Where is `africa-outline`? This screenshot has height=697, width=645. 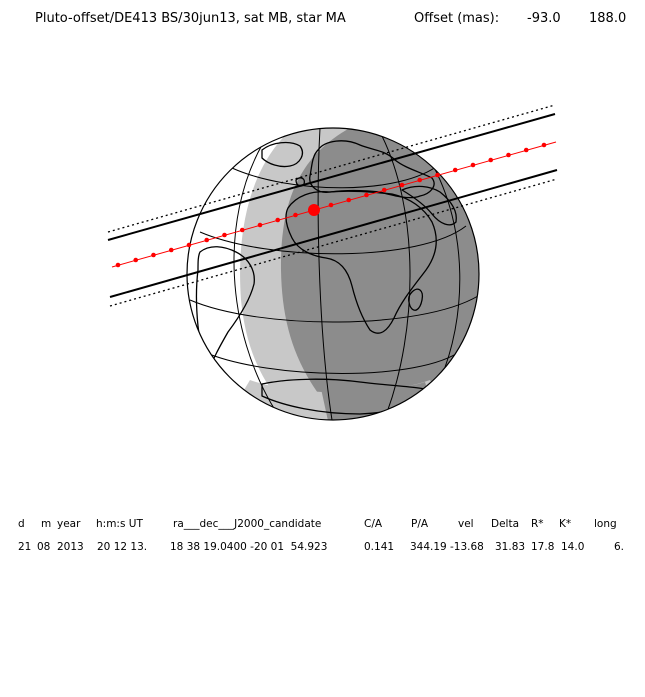 africa-outline is located at coordinates (361, 262).